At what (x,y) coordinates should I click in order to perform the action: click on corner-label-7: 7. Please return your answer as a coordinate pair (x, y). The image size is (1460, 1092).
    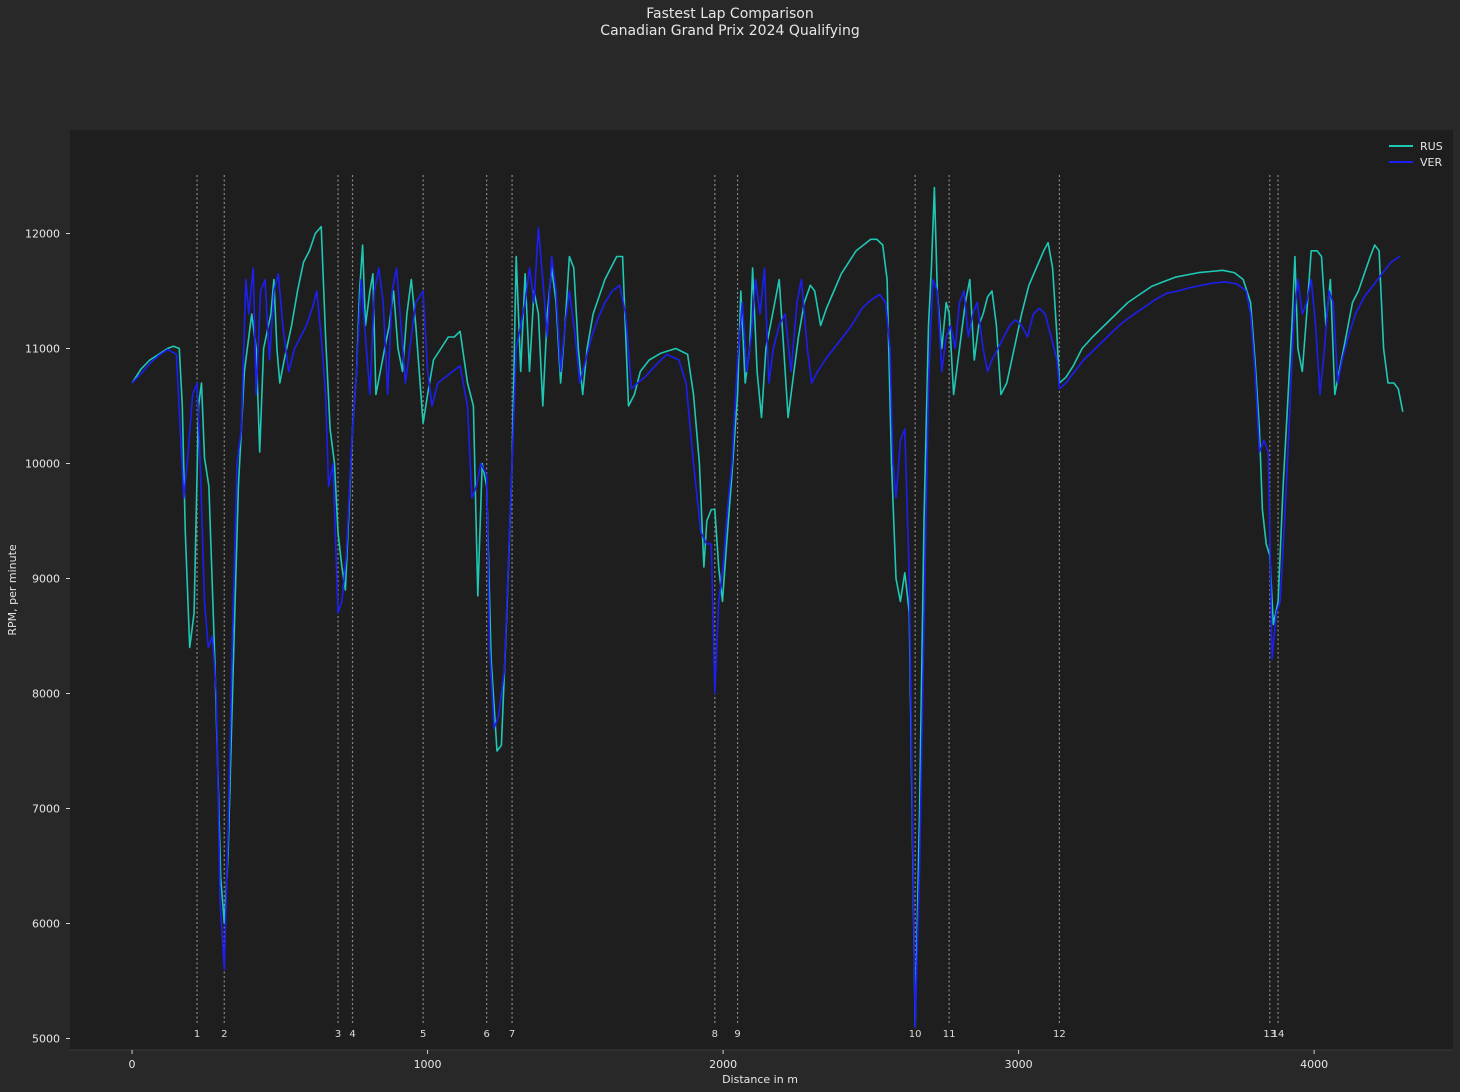
    Looking at the image, I should click on (512, 1034).